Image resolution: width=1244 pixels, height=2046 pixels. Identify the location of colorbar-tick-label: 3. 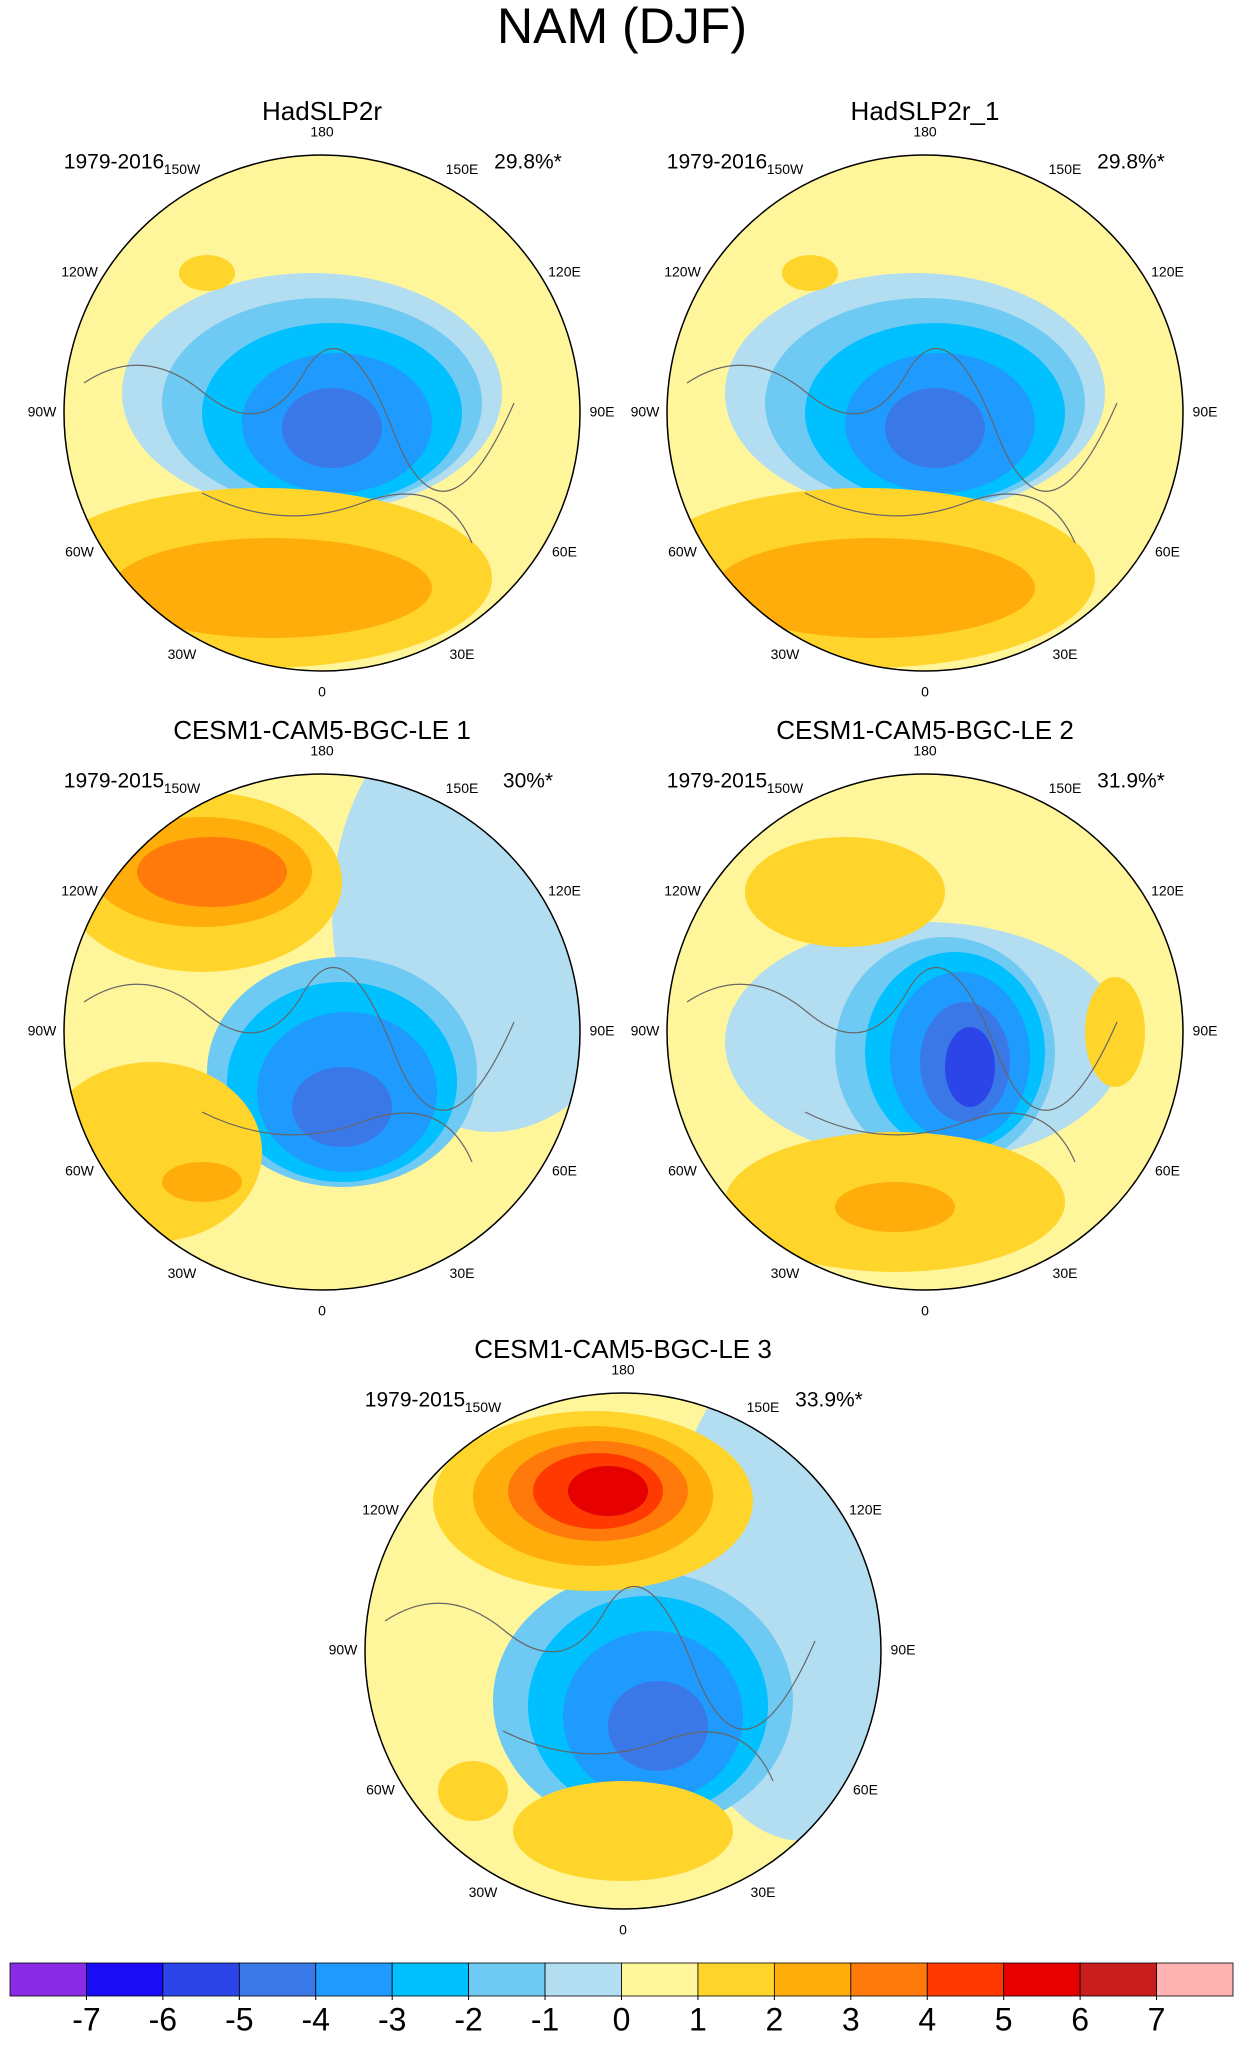
(851, 2019).